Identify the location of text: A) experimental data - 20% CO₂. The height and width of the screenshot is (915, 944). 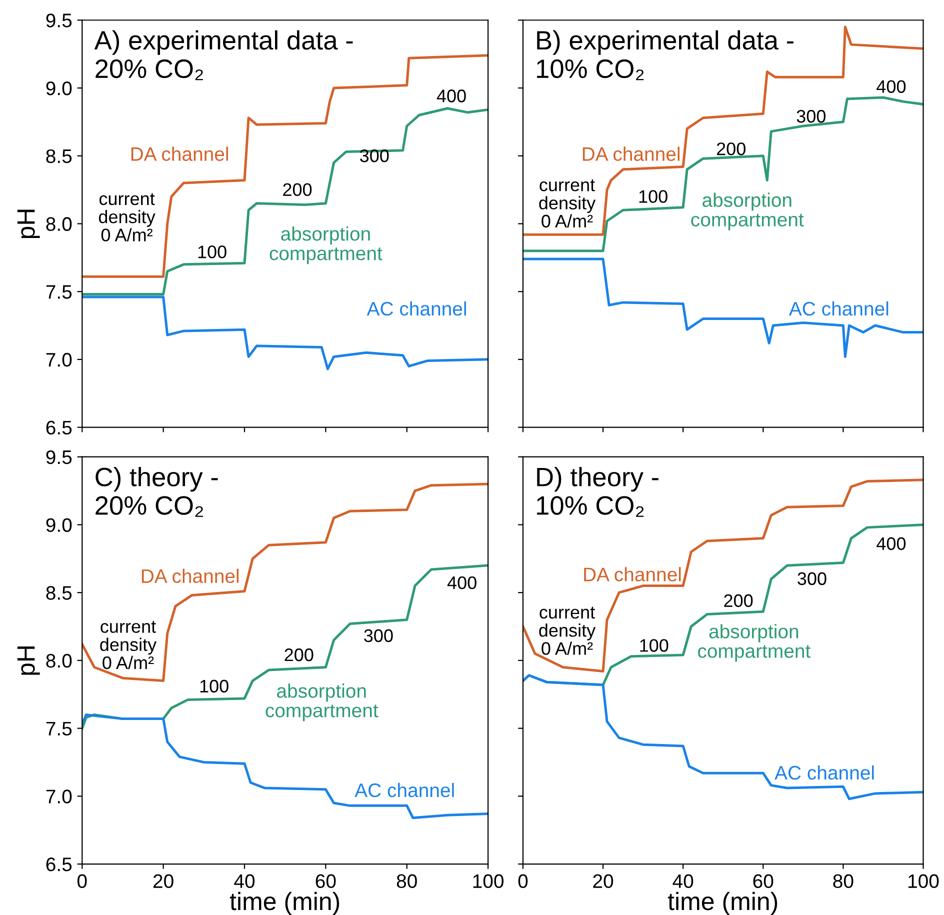
(223, 55).